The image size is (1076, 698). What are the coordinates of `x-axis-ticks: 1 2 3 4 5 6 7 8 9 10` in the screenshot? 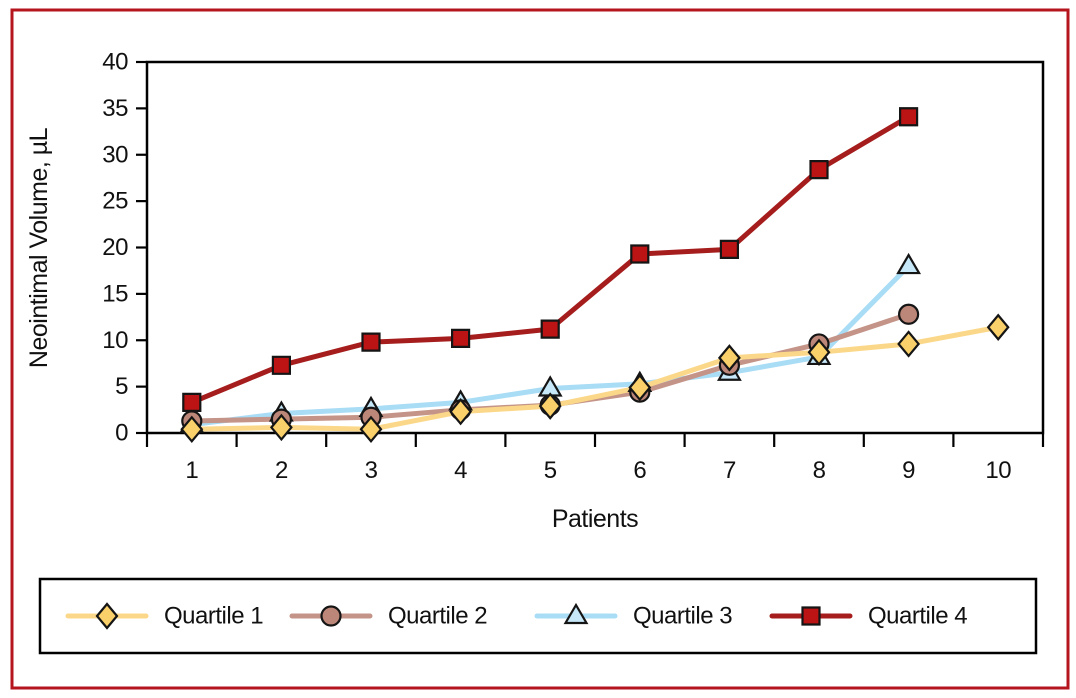 It's located at (595, 459).